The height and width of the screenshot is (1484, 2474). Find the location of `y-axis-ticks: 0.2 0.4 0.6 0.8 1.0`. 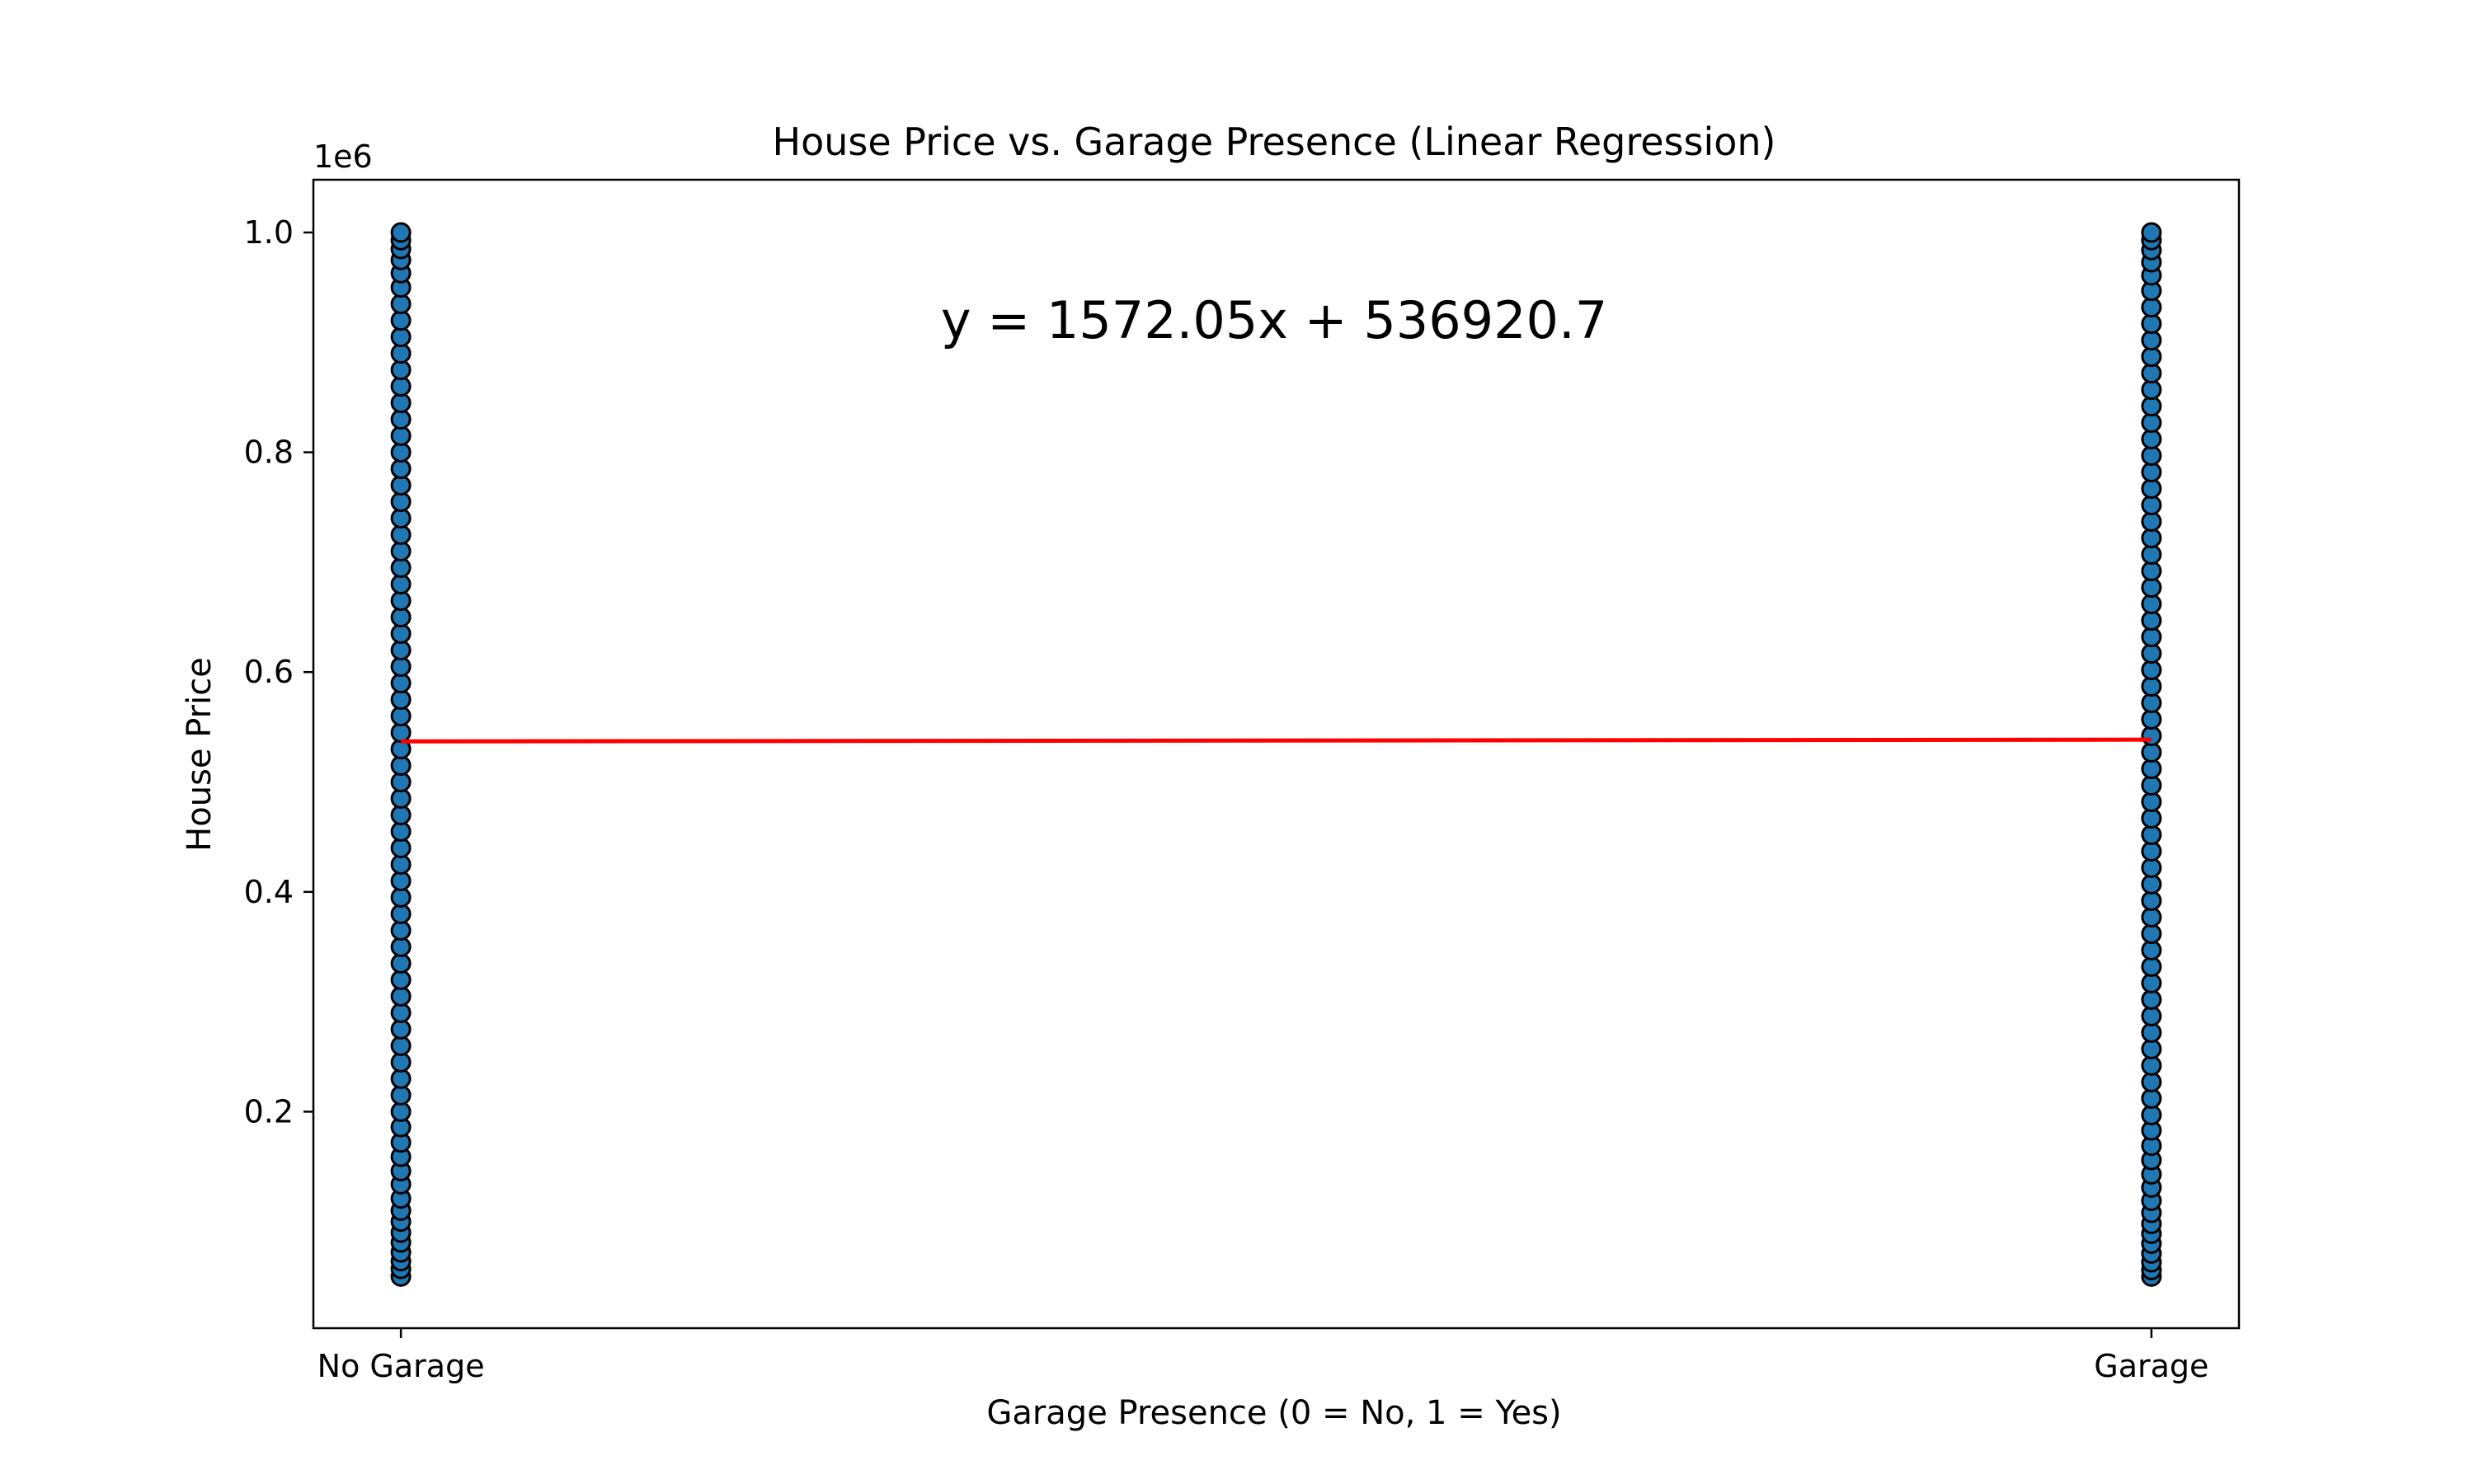

y-axis-ticks: 0.2 0.4 0.6 0.8 1.0 is located at coordinates (278, 671).